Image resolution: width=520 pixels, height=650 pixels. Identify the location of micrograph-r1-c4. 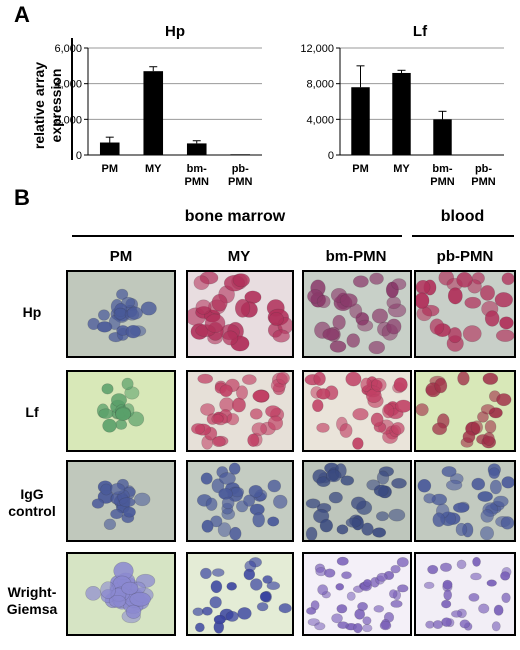
(465, 314).